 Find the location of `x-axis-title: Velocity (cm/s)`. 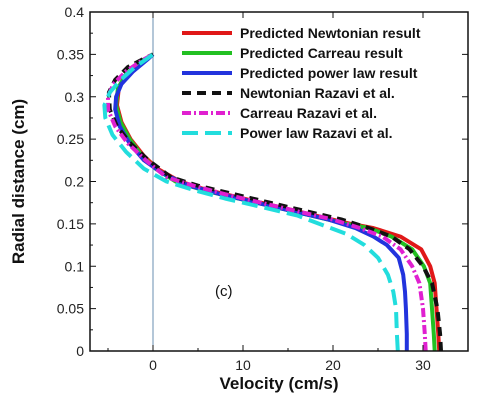

x-axis-title: Velocity (cm/s) is located at coordinates (278, 383).